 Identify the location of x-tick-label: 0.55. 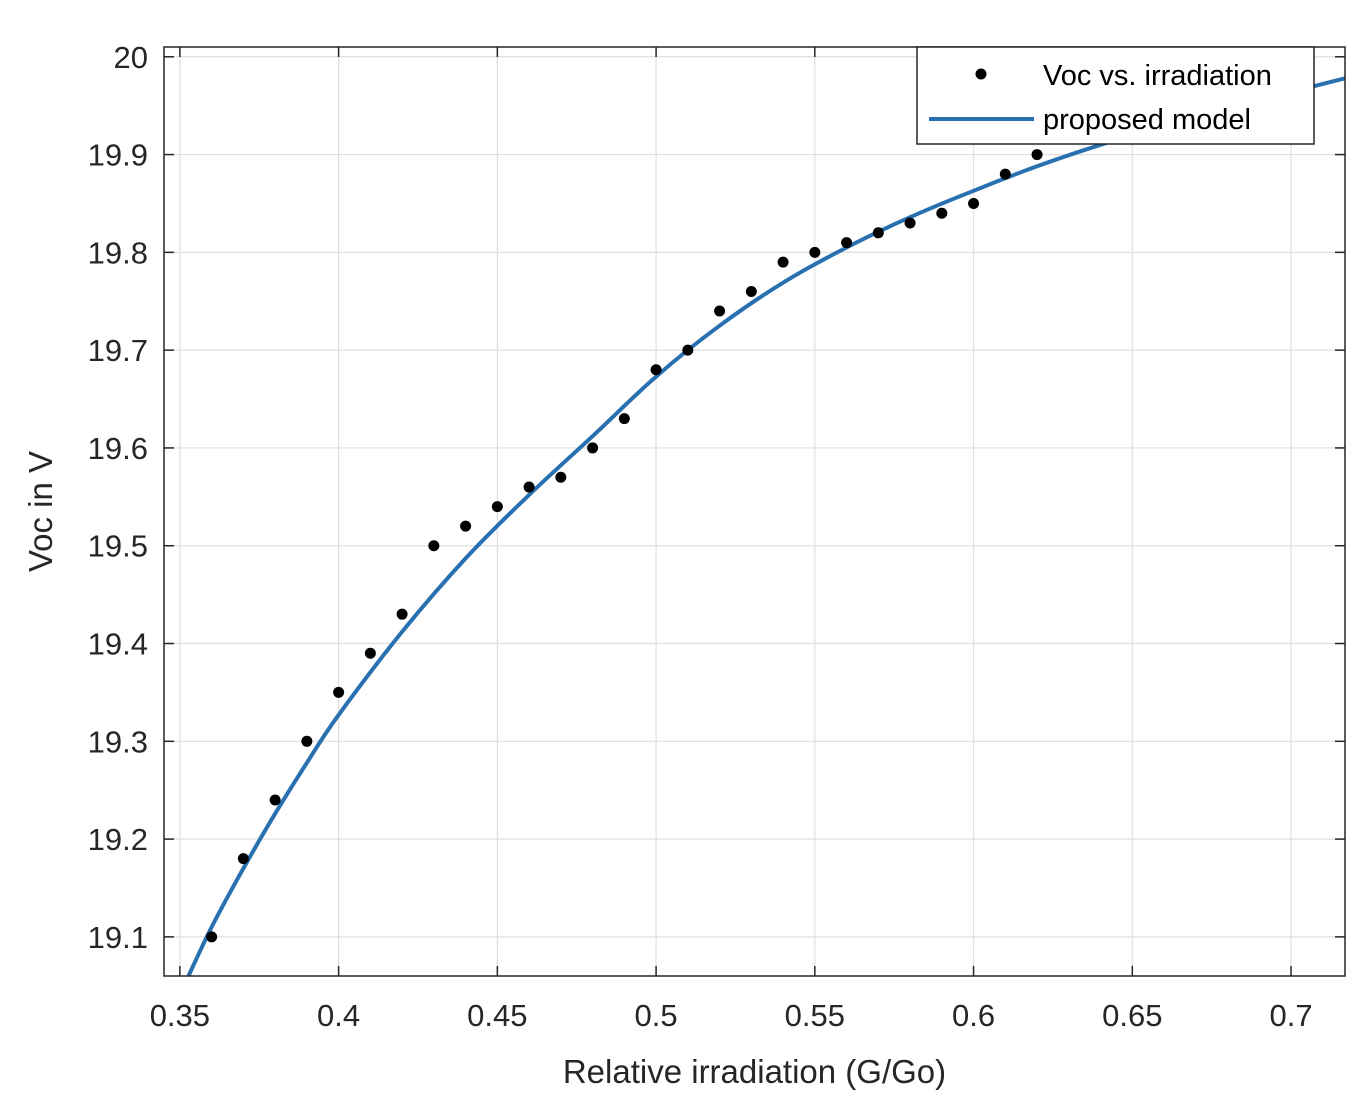
(815, 1015).